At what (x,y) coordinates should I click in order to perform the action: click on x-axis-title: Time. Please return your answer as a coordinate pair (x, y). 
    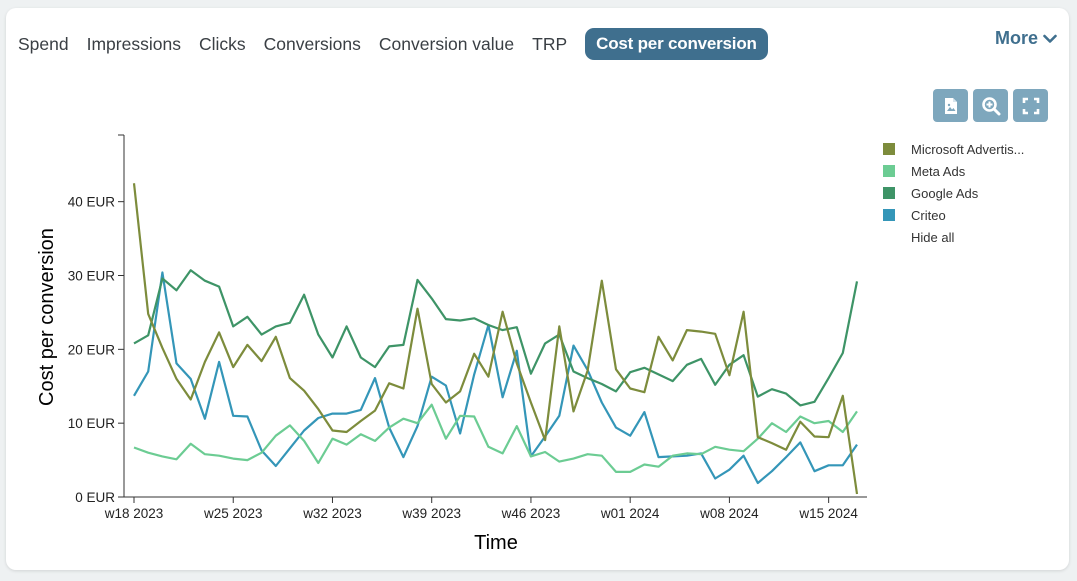
    Looking at the image, I should click on (496, 543).